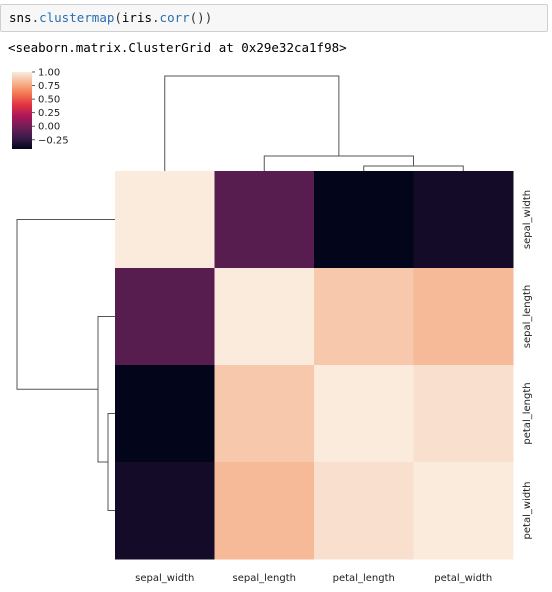  What do you see at coordinates (463, 414) in the screenshot?
I see `heatmap-cell-petal_length-petal_width` at bounding box center [463, 414].